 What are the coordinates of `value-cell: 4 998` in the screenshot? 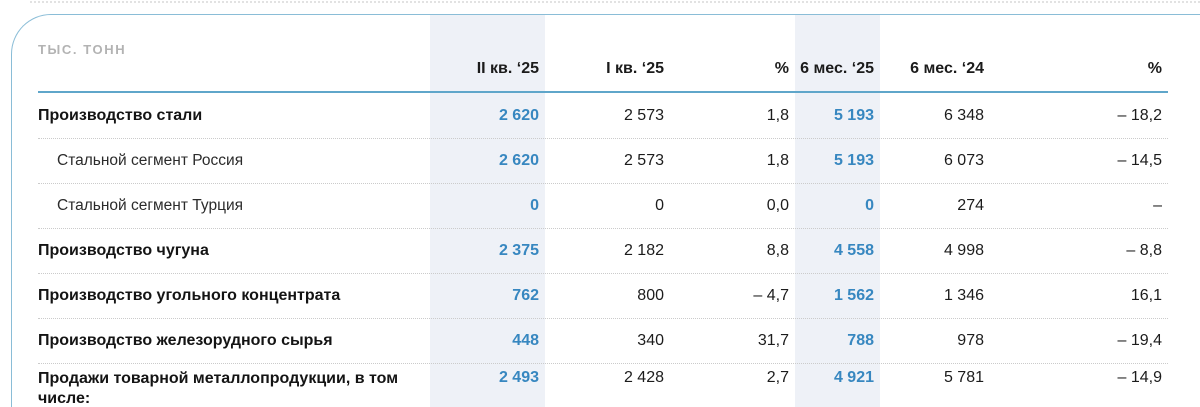 It's located at (963, 250).